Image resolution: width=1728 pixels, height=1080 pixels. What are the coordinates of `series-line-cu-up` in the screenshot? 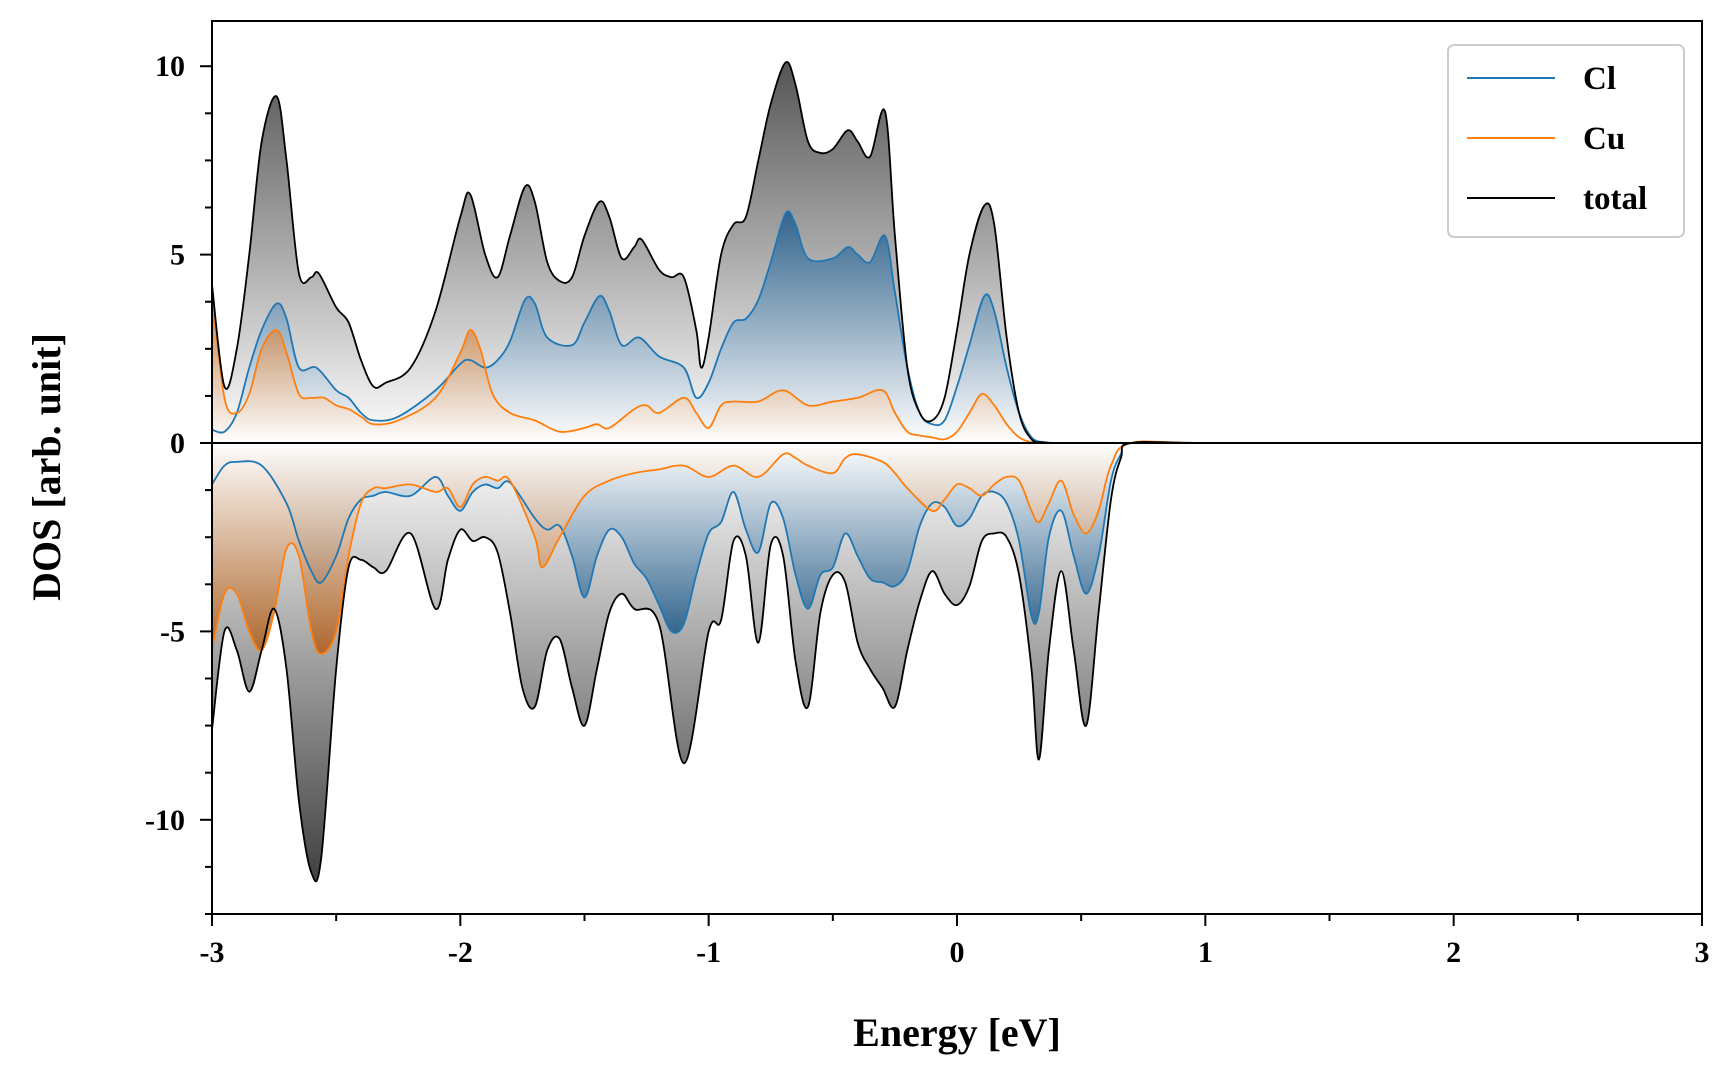 It's located at (957, 368).